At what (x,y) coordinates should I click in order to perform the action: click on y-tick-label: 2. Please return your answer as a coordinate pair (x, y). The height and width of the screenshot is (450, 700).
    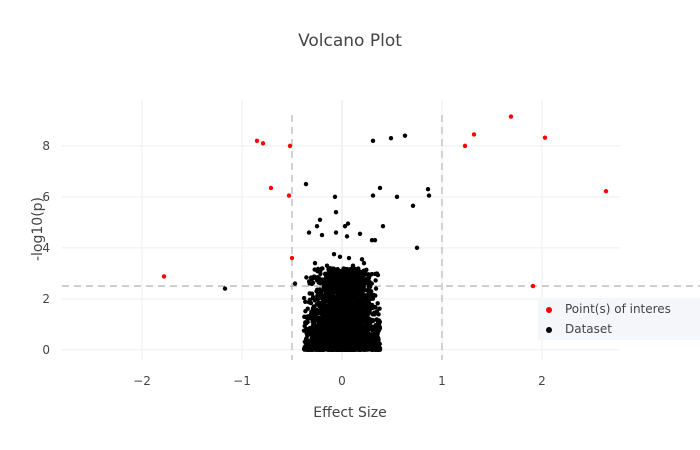
    Looking at the image, I should click on (46, 299).